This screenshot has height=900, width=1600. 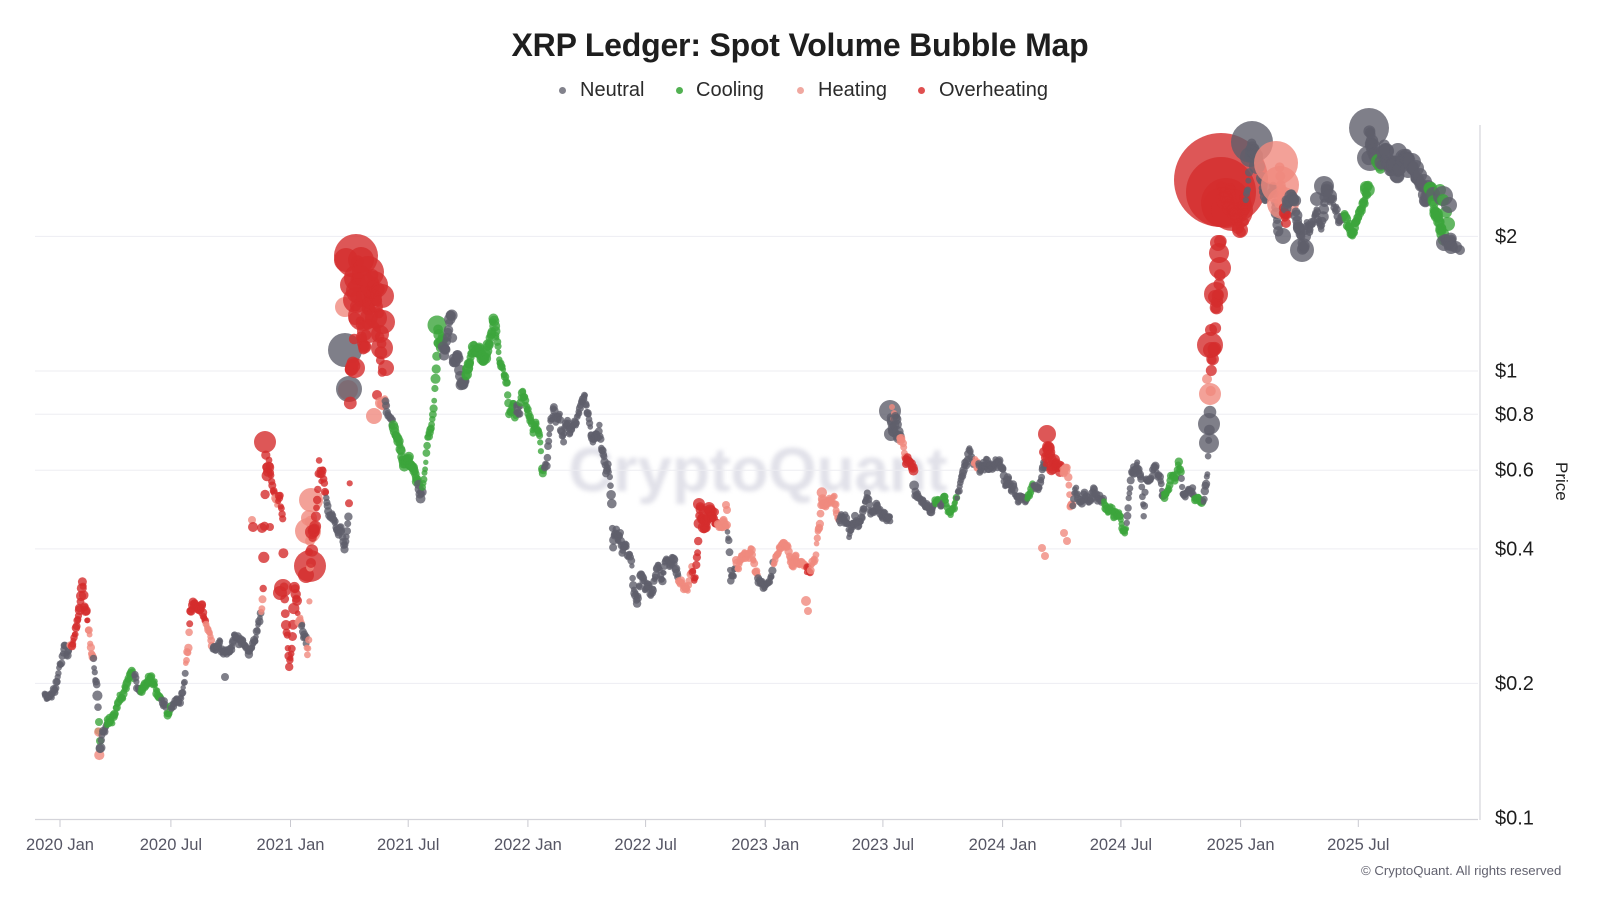 I want to click on svg-text: $0.2, so click(x=1514, y=684).